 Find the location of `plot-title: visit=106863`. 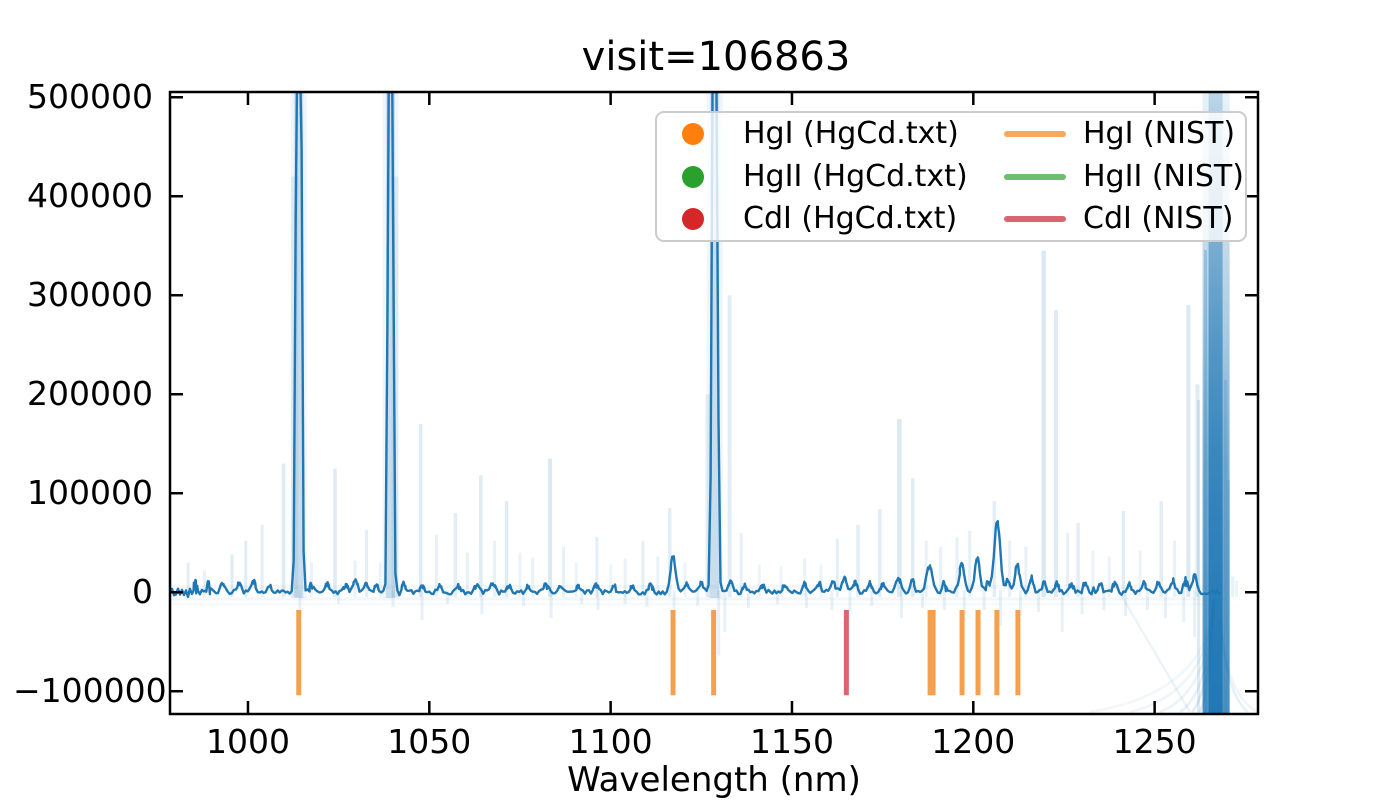

plot-title: visit=106863 is located at coordinates (716, 57).